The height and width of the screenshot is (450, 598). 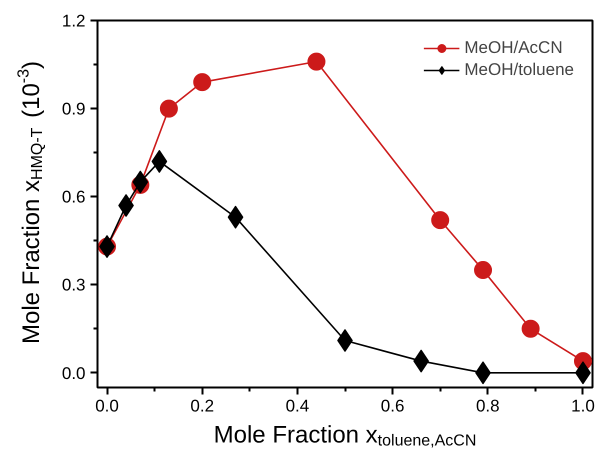 What do you see at coordinates (74, 109) in the screenshot?
I see `y-tick-label: 0.9` at bounding box center [74, 109].